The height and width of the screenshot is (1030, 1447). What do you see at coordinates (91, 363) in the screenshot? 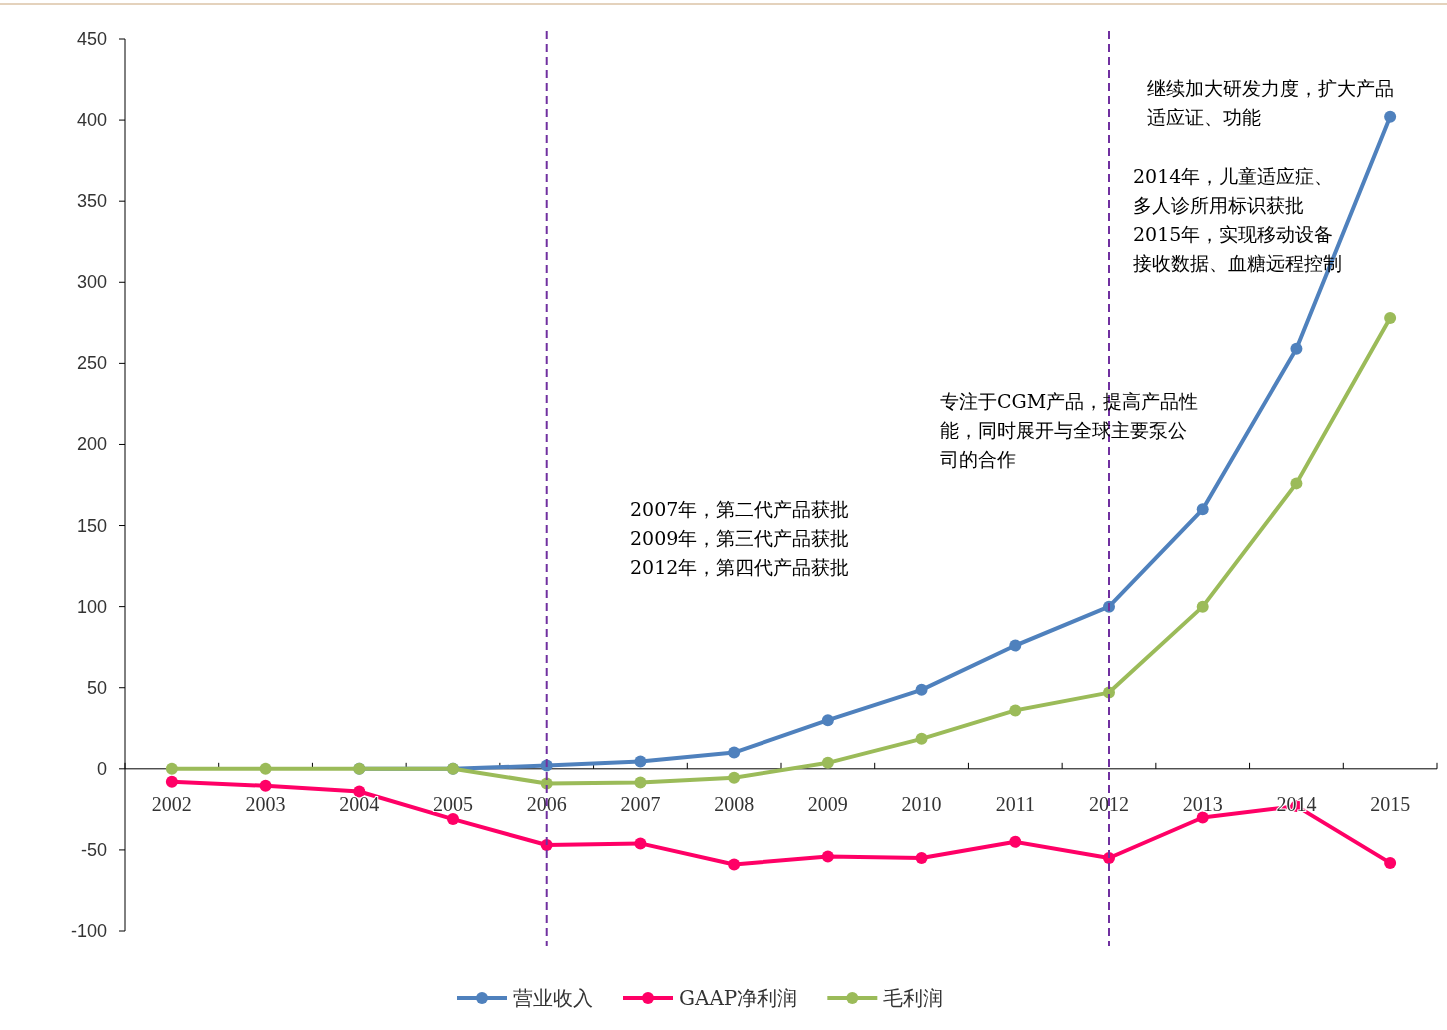
I see `y-tick-label: 250` at bounding box center [91, 363].